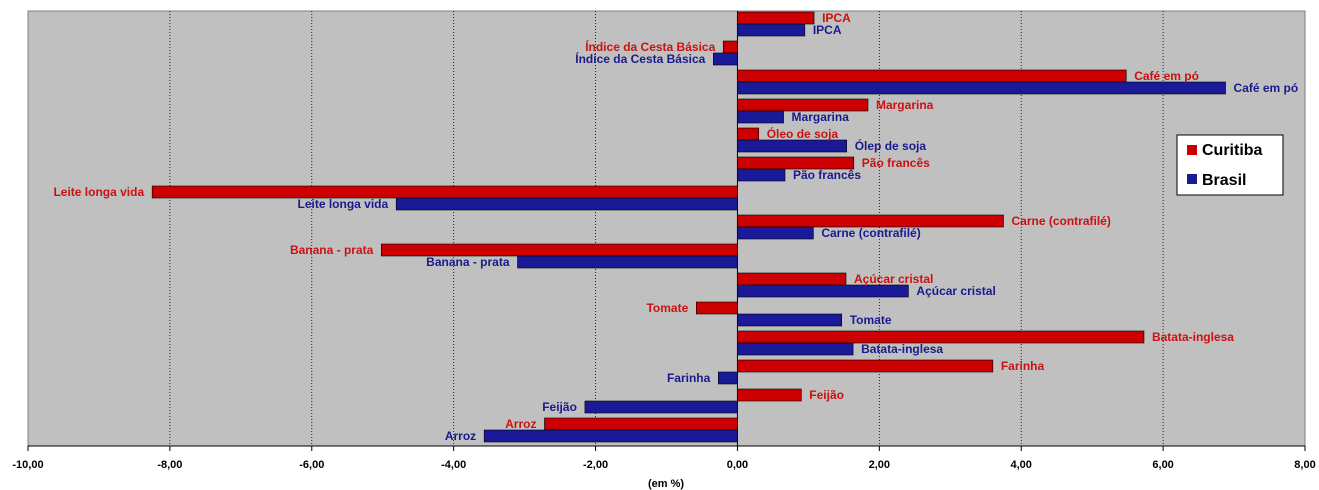  I want to click on legend-swatch-brasil, so click(1192, 179).